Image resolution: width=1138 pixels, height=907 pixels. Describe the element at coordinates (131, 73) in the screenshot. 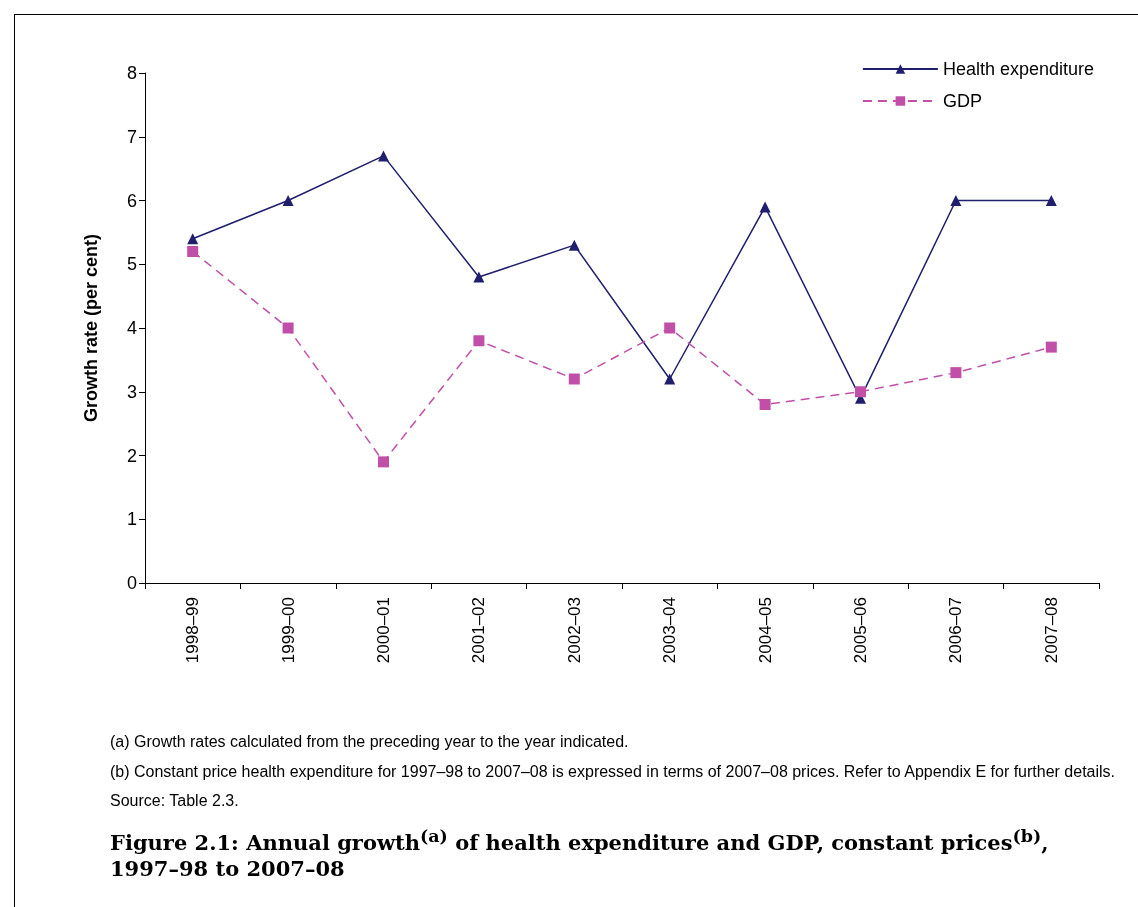

I see `y-tick-label: 8` at that location.